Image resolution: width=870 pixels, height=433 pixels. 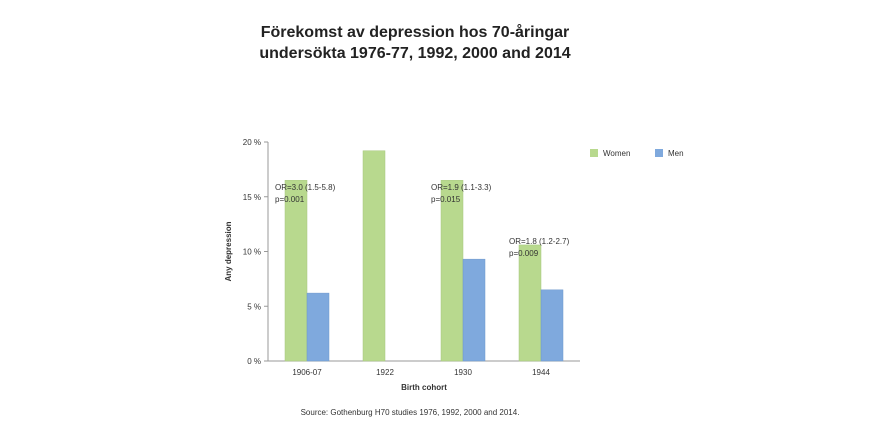 I want to click on x-tick-label: 1922, so click(x=385, y=372).